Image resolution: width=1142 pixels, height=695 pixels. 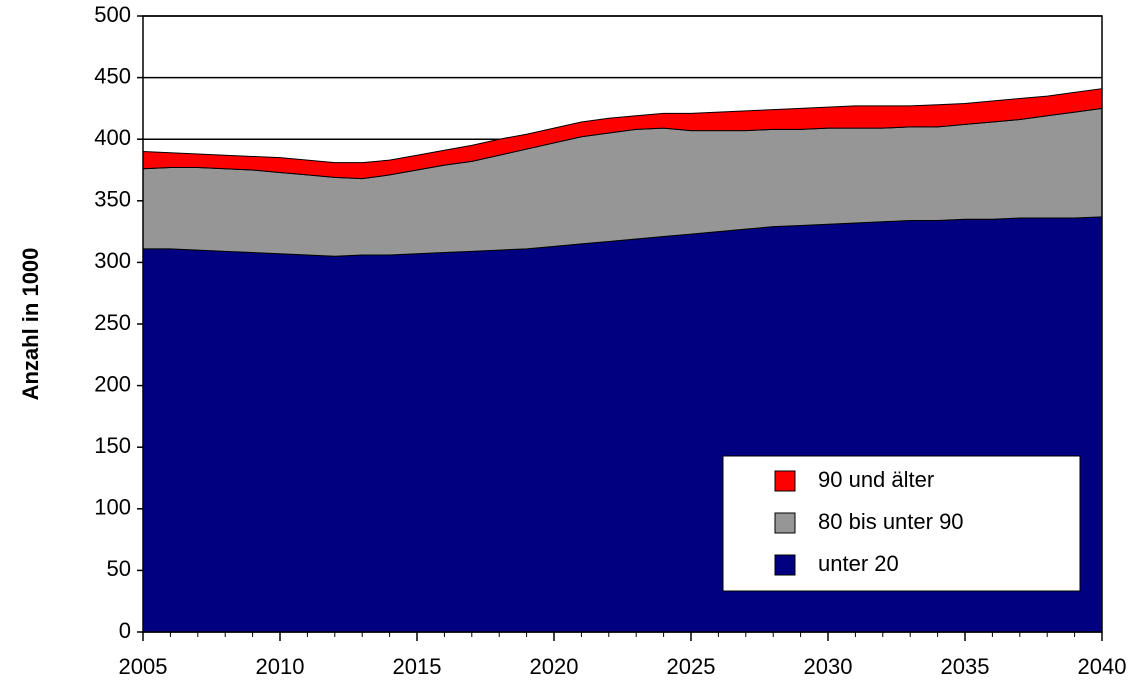 I want to click on legend-label: 80 bis unter 90, so click(x=891, y=521).